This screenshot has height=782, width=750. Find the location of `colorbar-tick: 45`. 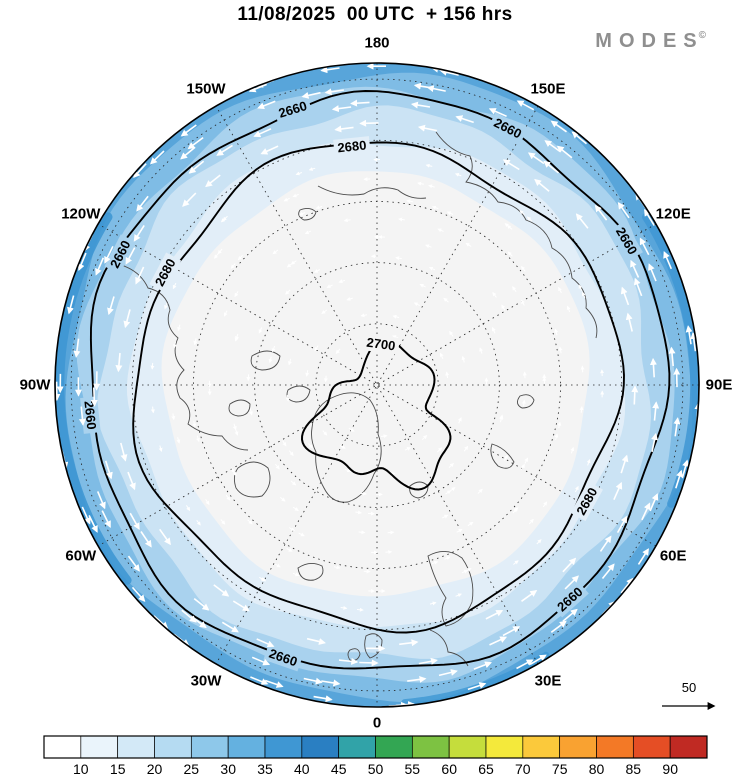

colorbar-tick: 45 is located at coordinates (339, 769).